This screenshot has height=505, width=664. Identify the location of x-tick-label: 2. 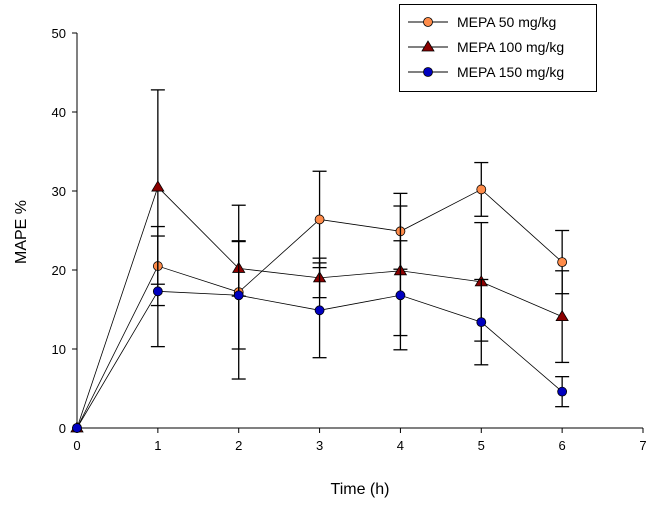
(238, 445).